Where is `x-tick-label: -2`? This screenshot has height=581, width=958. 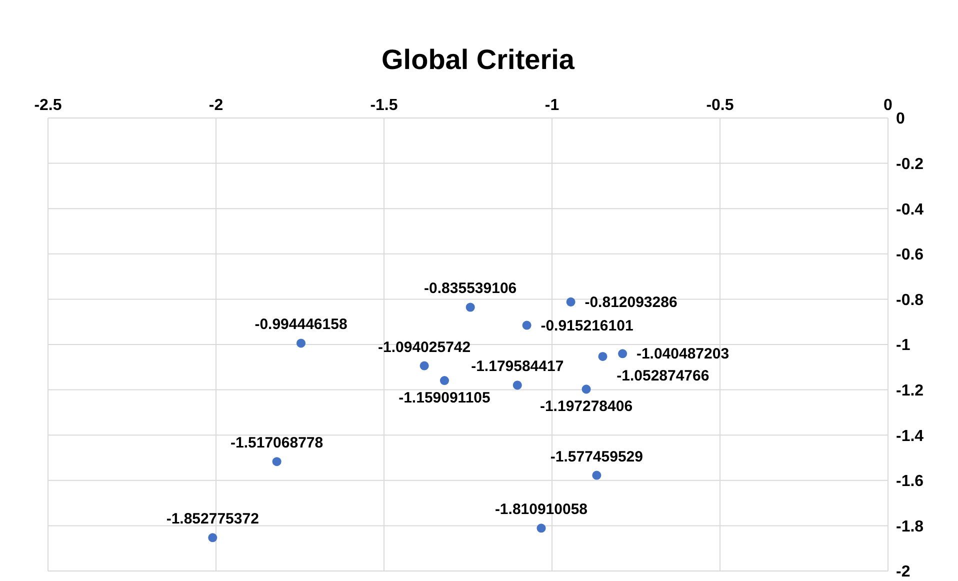
x-tick-label: -2 is located at coordinates (216, 105).